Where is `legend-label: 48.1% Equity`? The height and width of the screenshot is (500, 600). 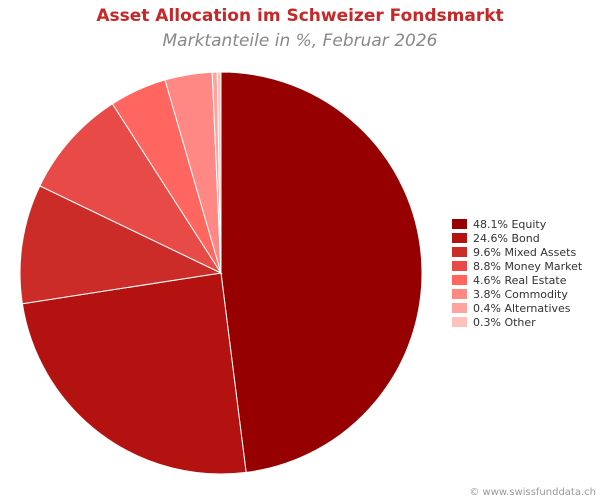 legend-label: 48.1% Equity is located at coordinates (510, 224).